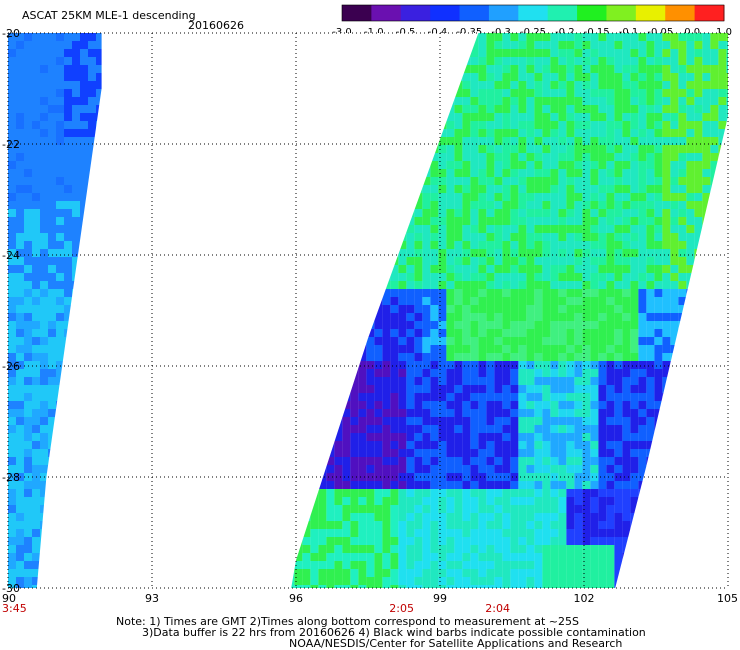 The height and width of the screenshot is (650, 740). What do you see at coordinates (497, 608) in the screenshot?
I see `time-label: 2:04` at bounding box center [497, 608].